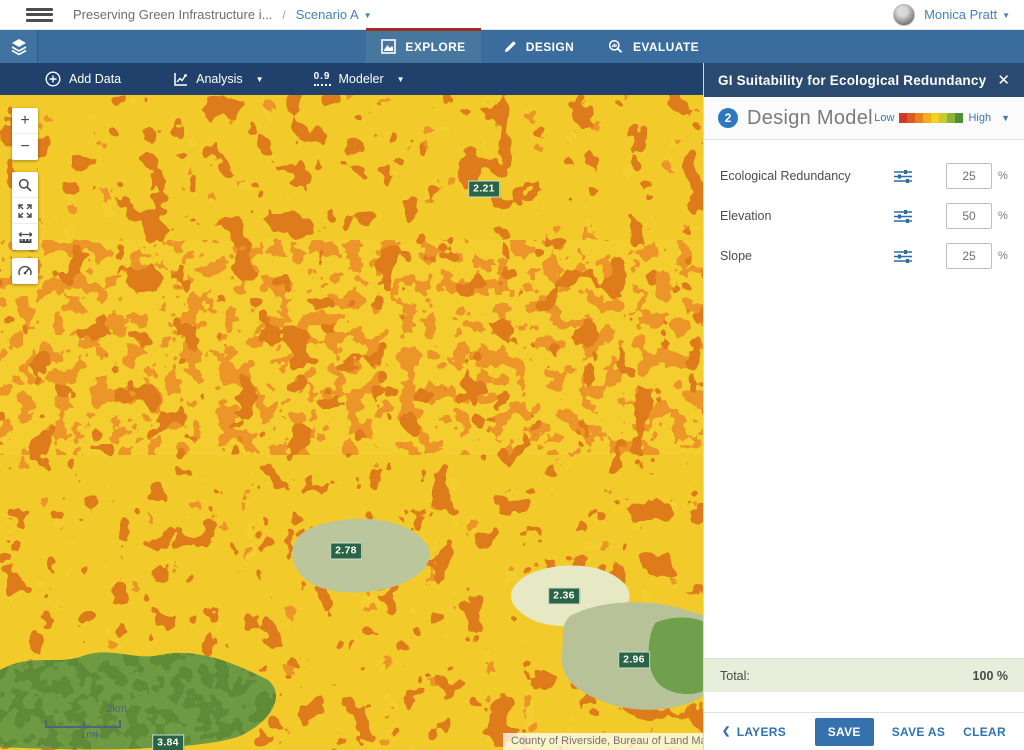 The width and height of the screenshot is (1024, 750). Describe the element at coordinates (181, 79) in the screenshot. I see `analysis-chart-icon` at that location.